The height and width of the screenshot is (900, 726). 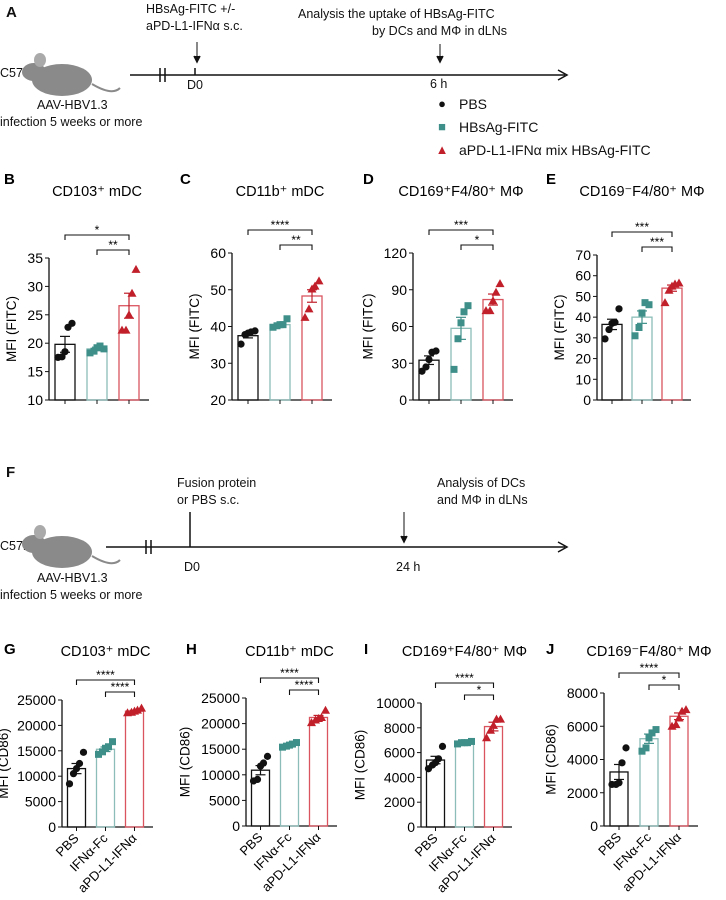 I want to click on y-tick-label: 0, so click(x=52, y=827).